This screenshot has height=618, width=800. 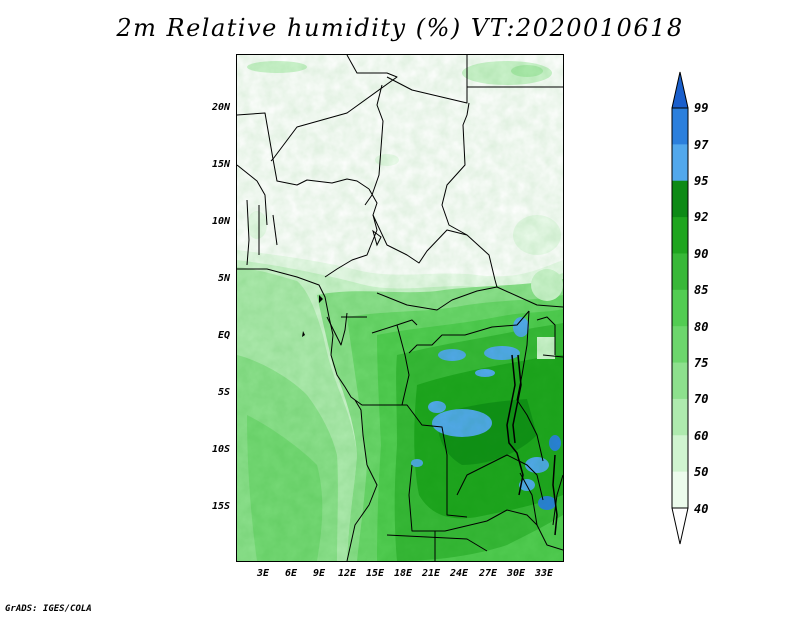 I want to click on lon-label: 6E, so click(x=291, y=573).